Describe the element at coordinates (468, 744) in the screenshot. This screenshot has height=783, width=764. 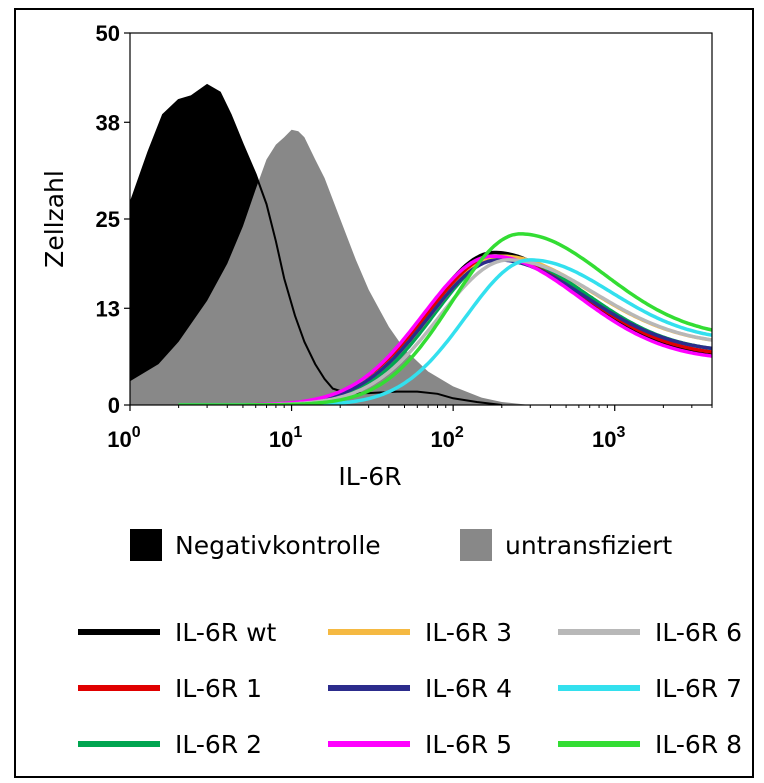
I see `legend-label: IL-6R 5` at that location.